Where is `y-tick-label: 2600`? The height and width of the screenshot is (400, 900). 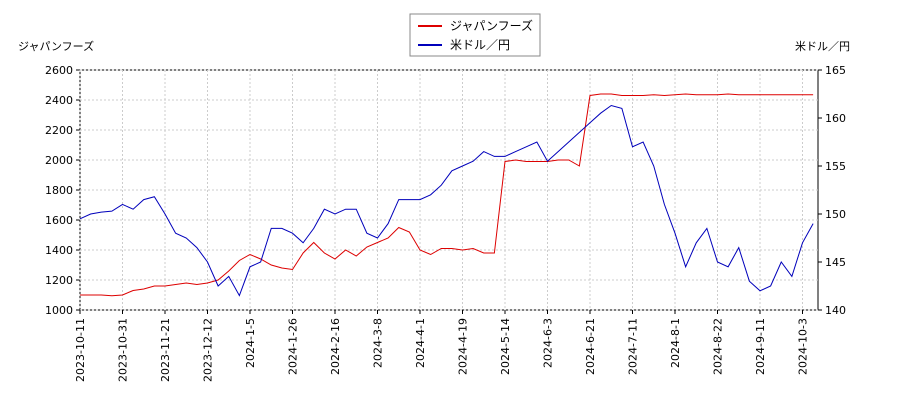 y-tick-label: 2600 is located at coordinates (59, 70).